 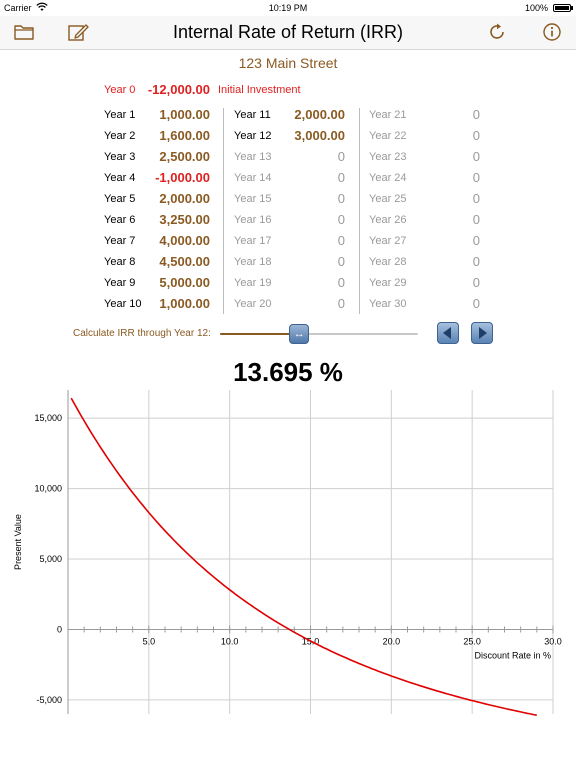 What do you see at coordinates (120, 136) in the screenshot?
I see `year-label: Year 2` at bounding box center [120, 136].